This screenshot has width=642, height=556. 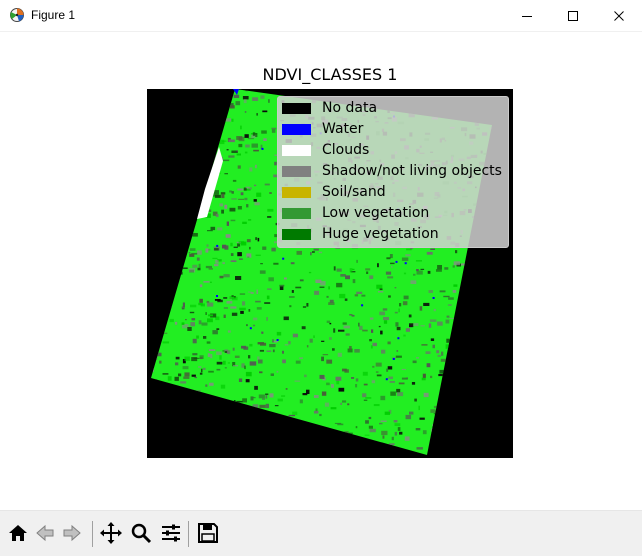 What do you see at coordinates (330, 74) in the screenshot?
I see `plot-title: NDVI_CLASSES 1` at bounding box center [330, 74].